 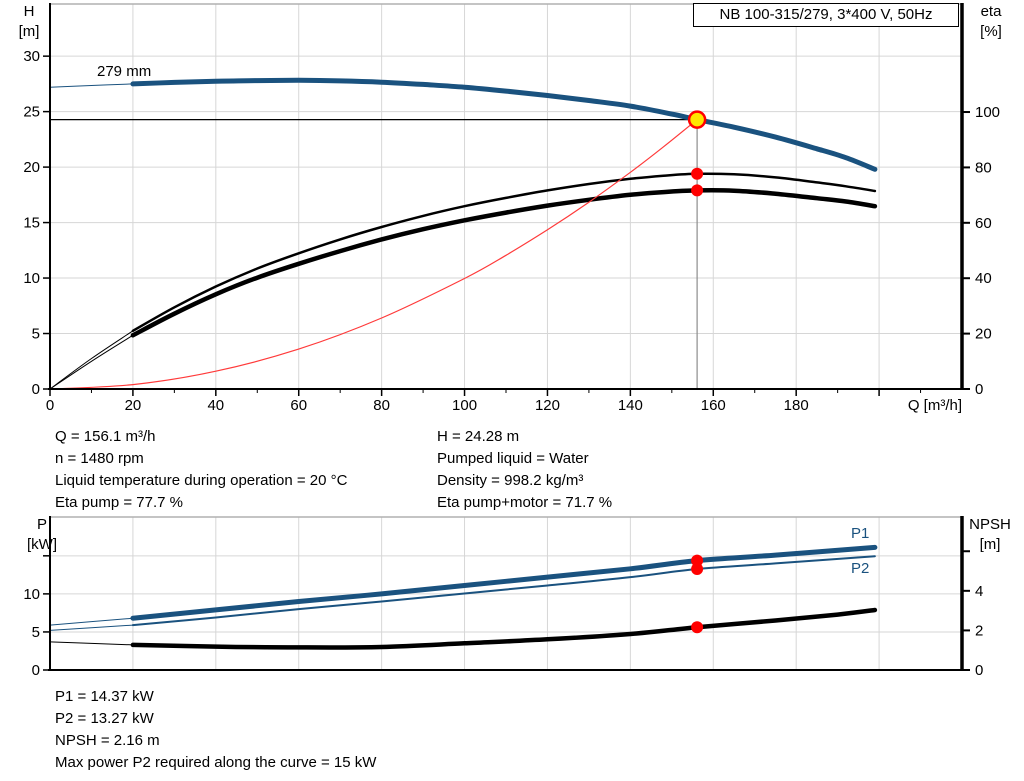 What do you see at coordinates (119, 502) in the screenshot?
I see `eta-pump-text: Eta pump = 77.7 %` at bounding box center [119, 502].